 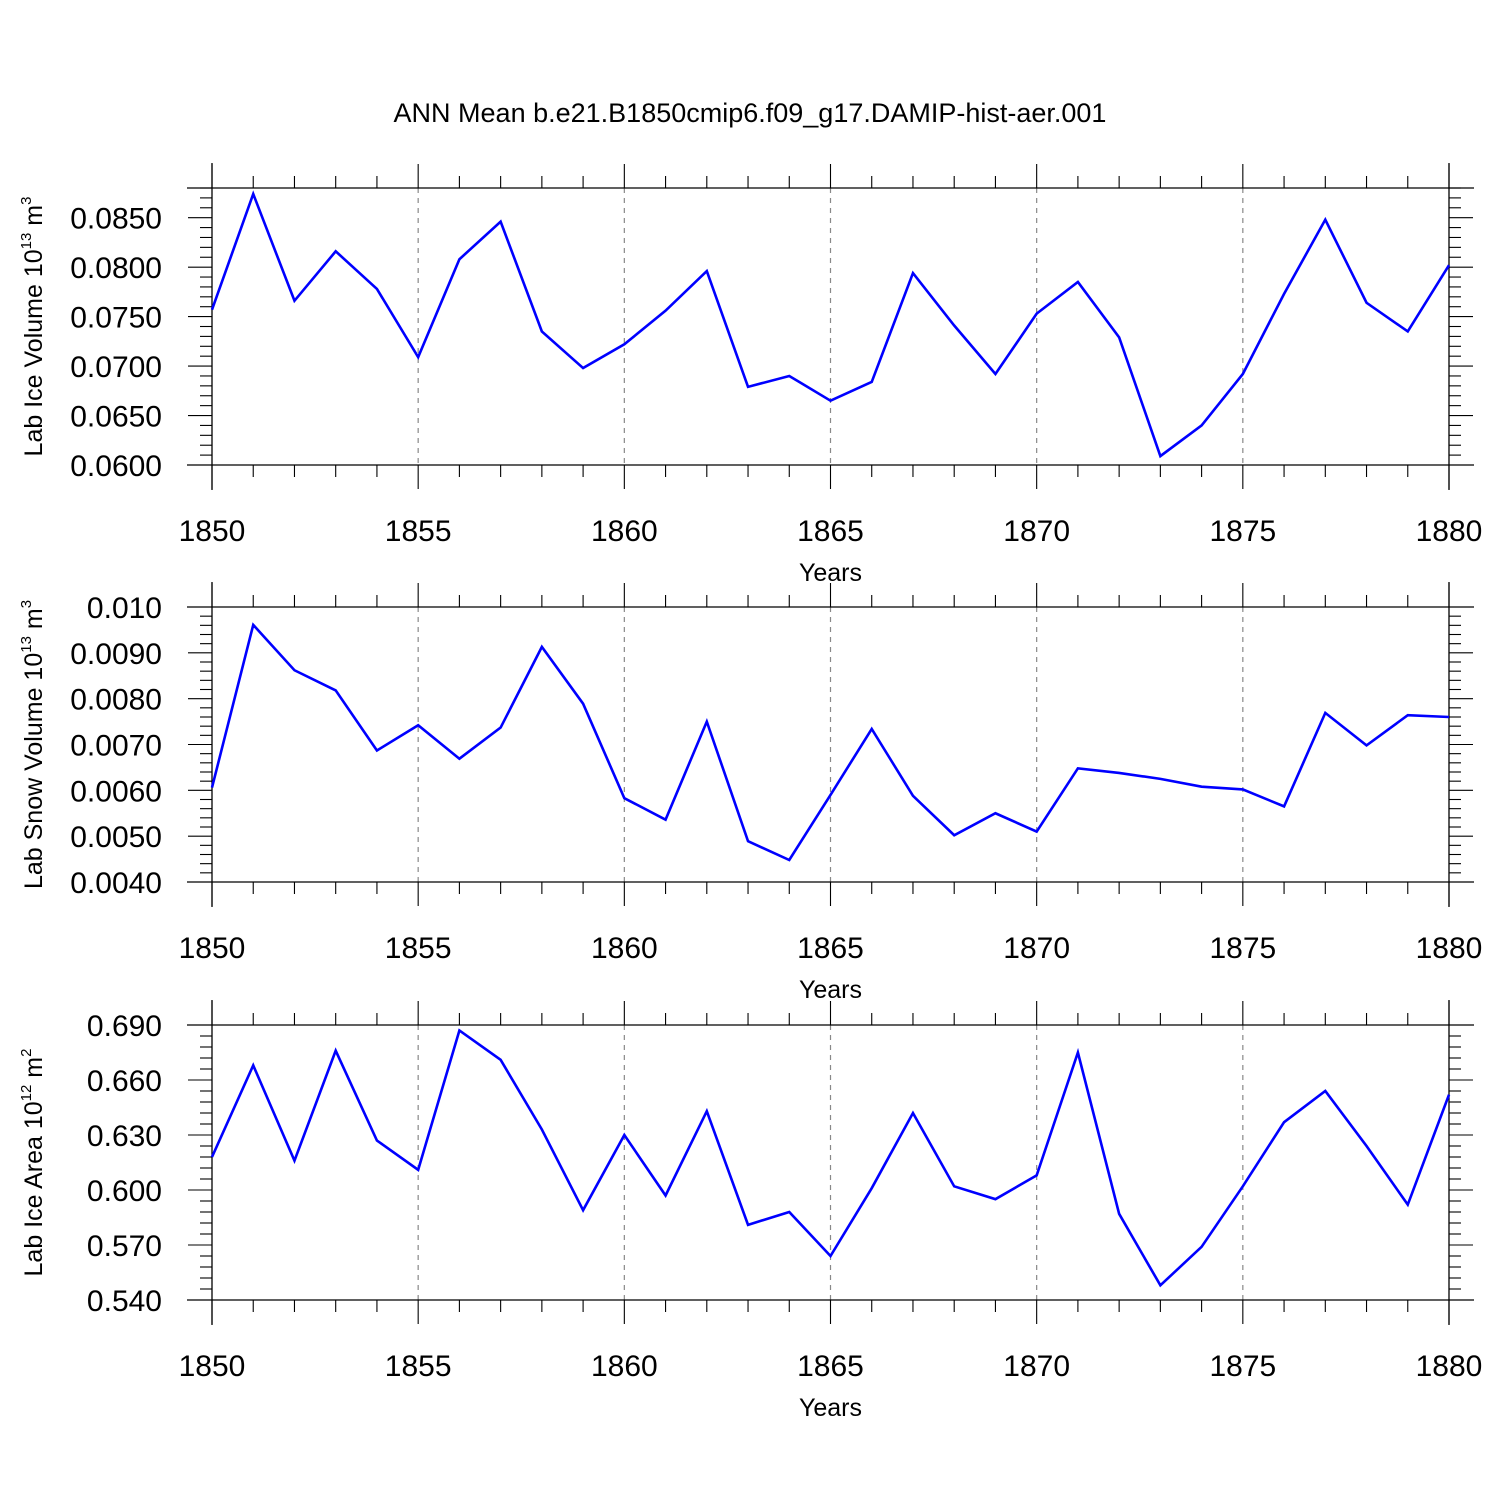 What do you see at coordinates (124, 1301) in the screenshot?
I see `y-tick-label: 0.540` at bounding box center [124, 1301].